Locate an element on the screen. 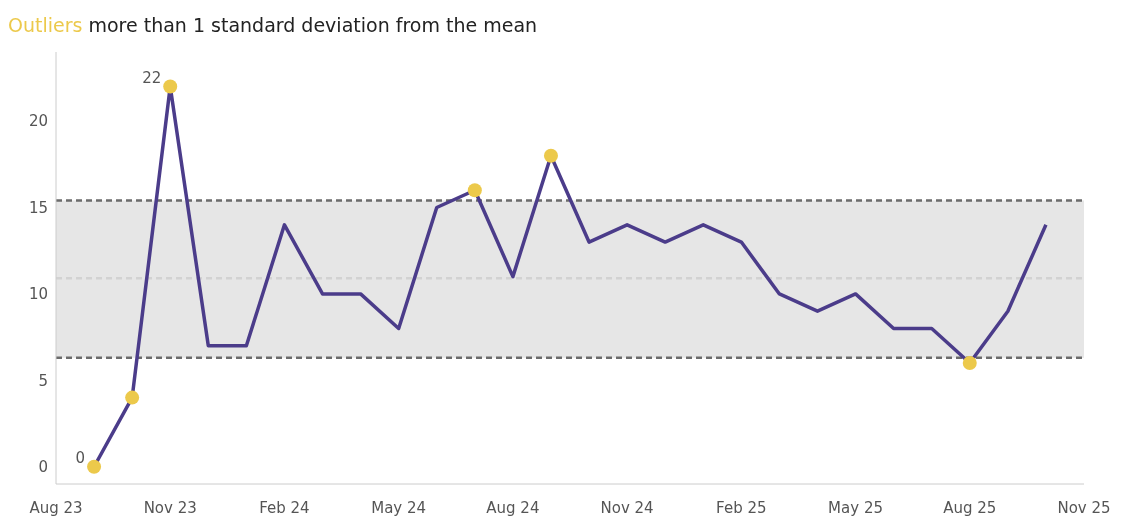  y-tick-label: 0 is located at coordinates (43, 467).